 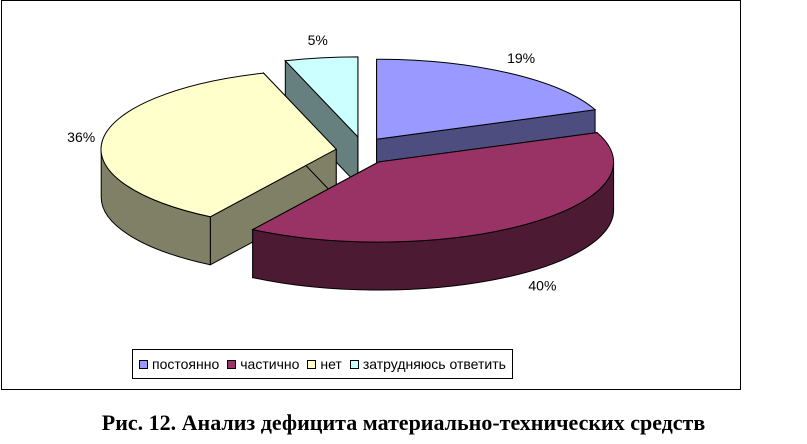 I want to click on data-label: 36%, so click(x=81, y=137).